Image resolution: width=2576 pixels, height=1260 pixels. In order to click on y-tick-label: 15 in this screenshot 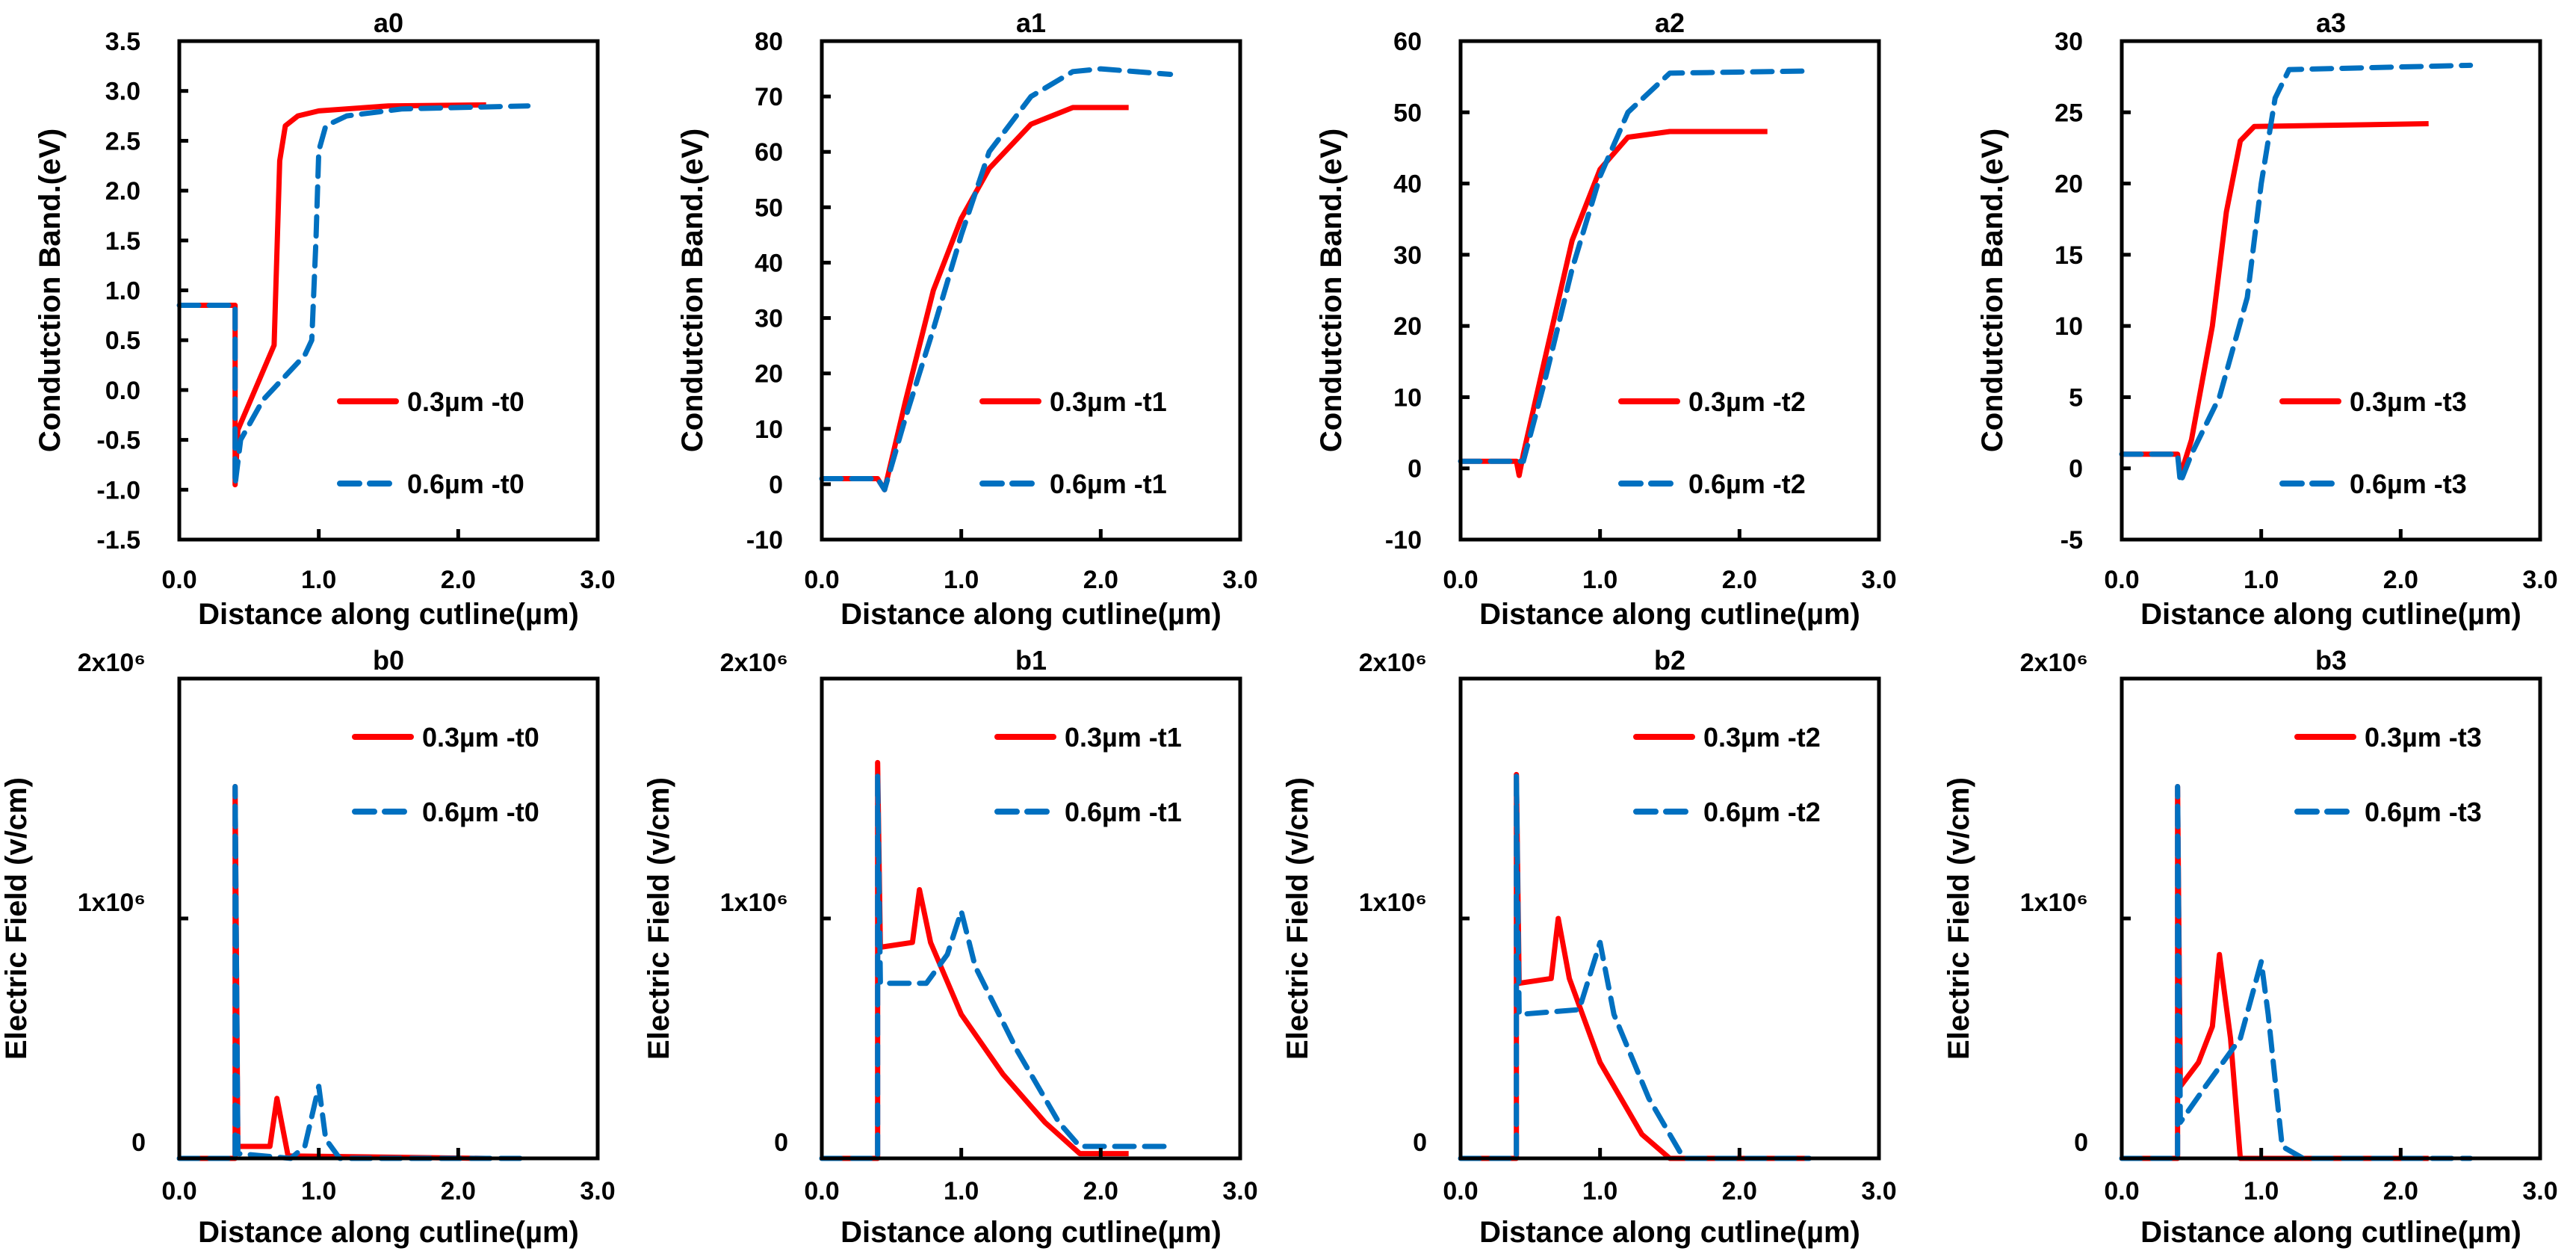, I will do `click(2069, 255)`.